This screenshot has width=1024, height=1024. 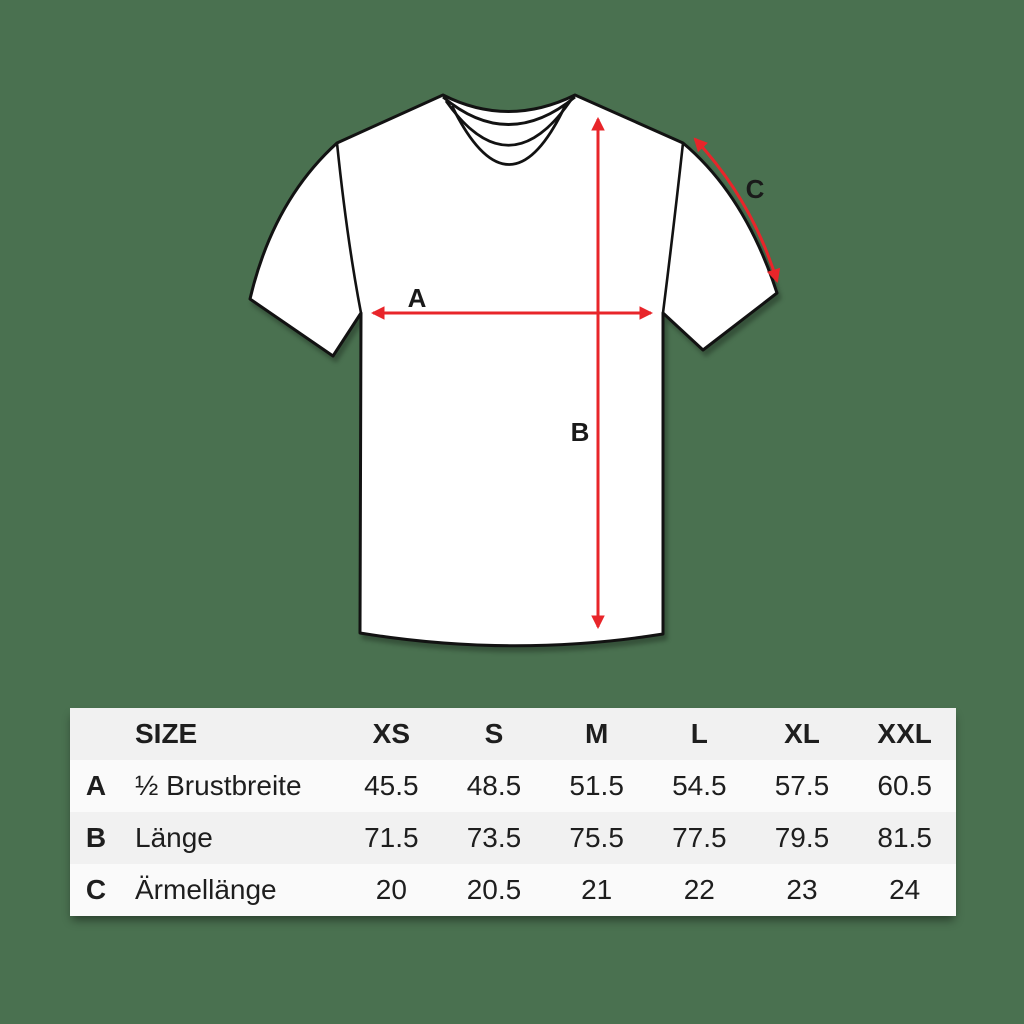 I want to click on row-b-value-xs: 71.5, so click(x=391, y=837).